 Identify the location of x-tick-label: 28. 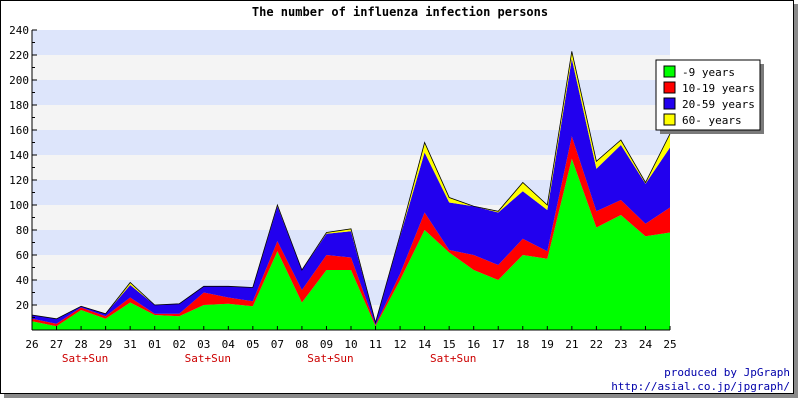
(80, 344).